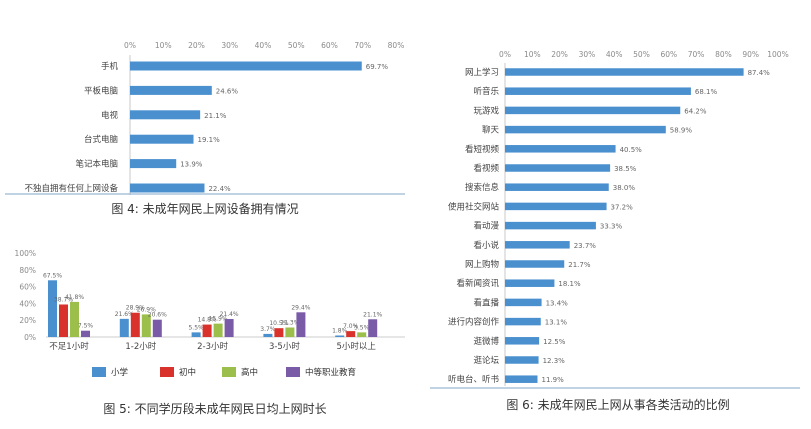 This screenshot has height=429, width=811. Describe the element at coordinates (532, 54) in the screenshot. I see `x-tick-label: 10%` at that location.